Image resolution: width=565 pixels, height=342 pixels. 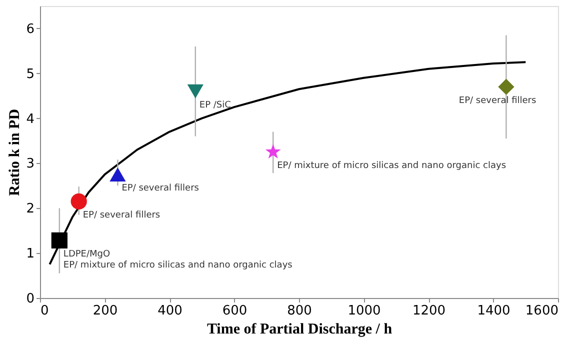 What do you see at coordinates (493, 311) in the screenshot?
I see `x-tick-label: 1400` at bounding box center [493, 311].